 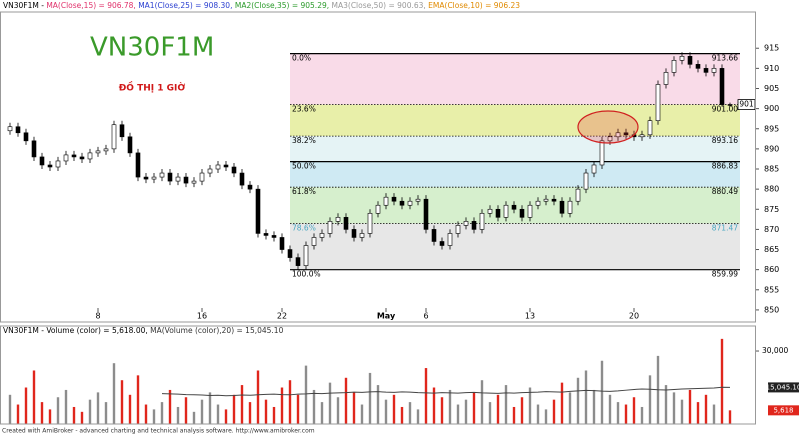 I want to click on y-tick-label: 900, so click(x=771, y=108).